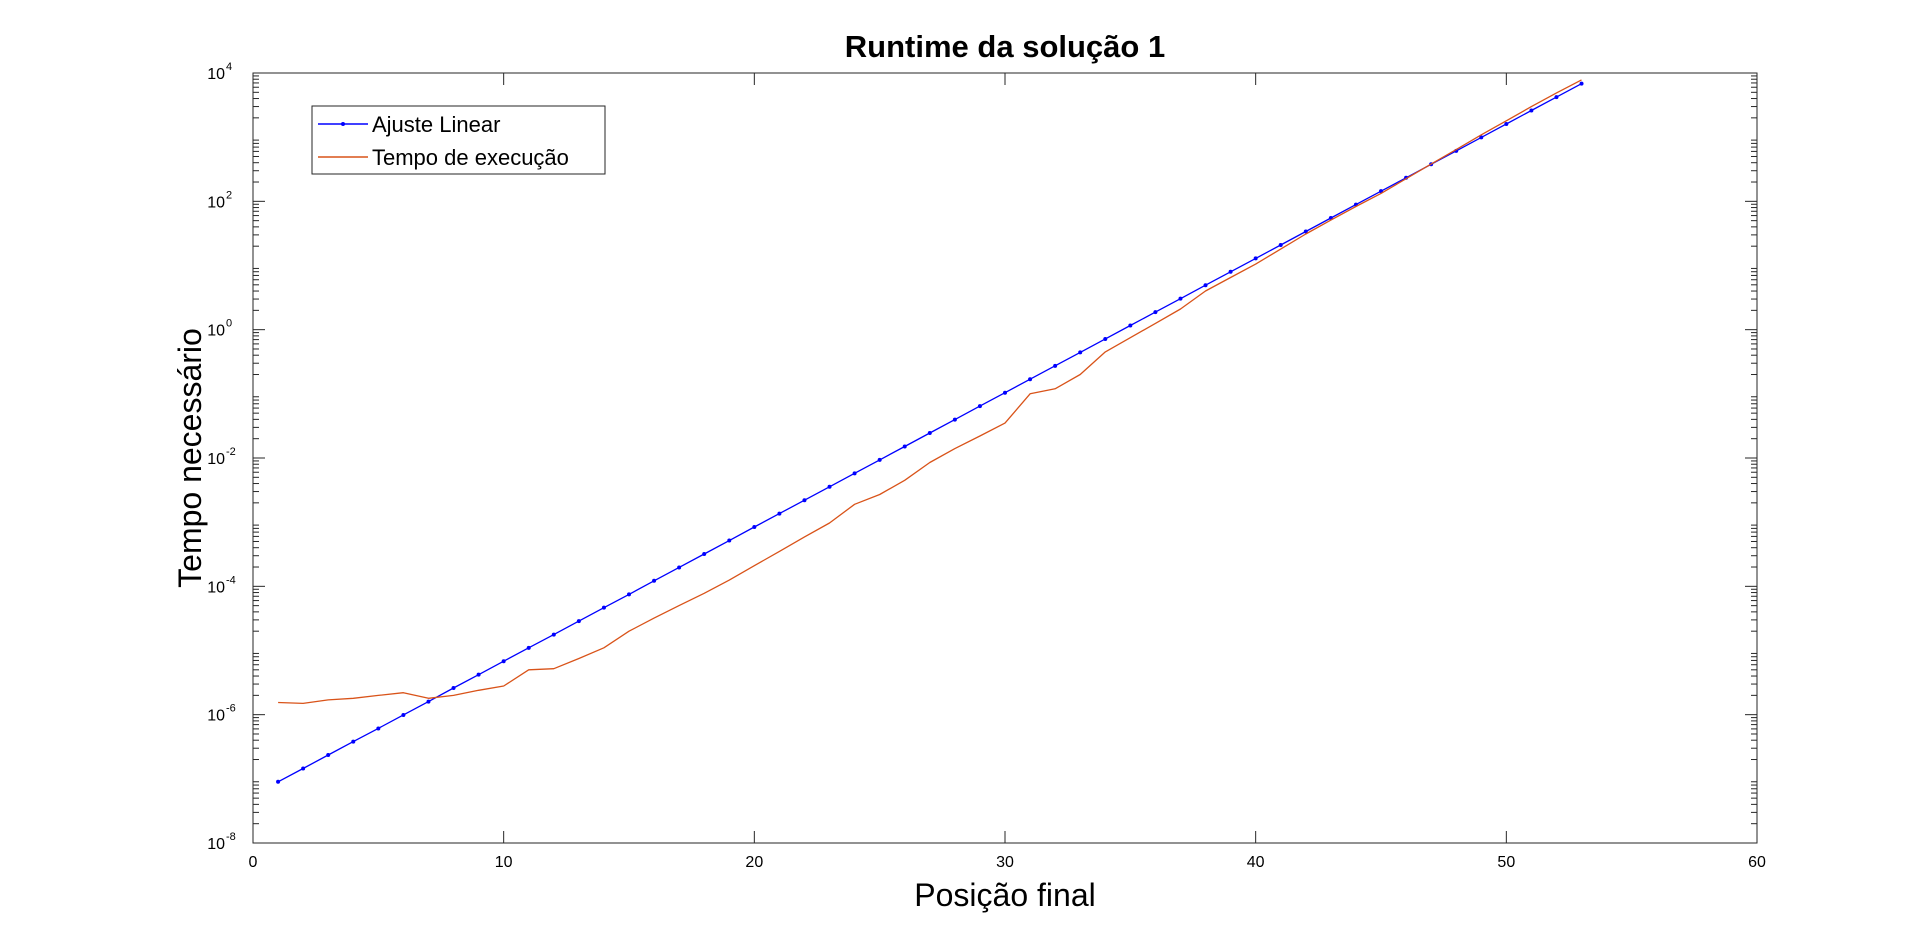  Describe the element at coordinates (504, 862) in the screenshot. I see `x-tick-label: 10` at that location.